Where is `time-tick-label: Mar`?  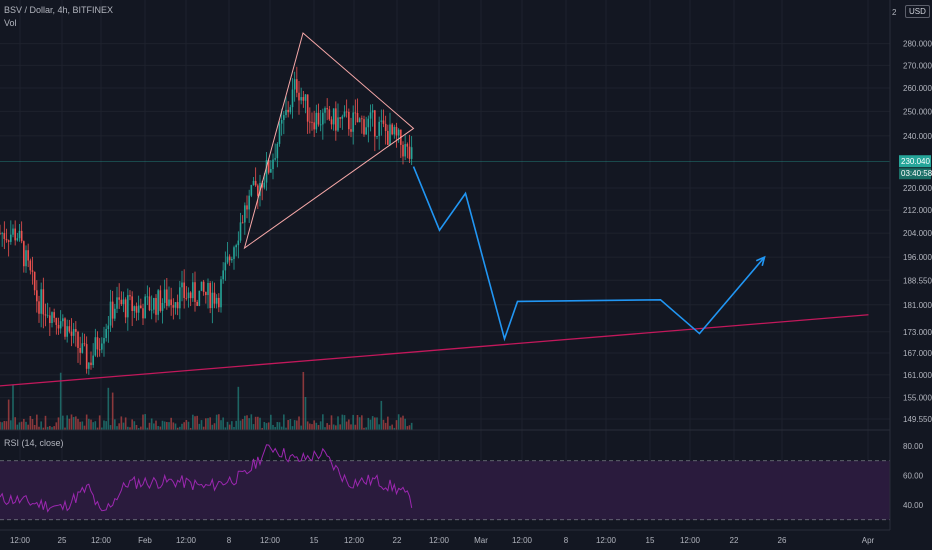
time-tick-label: Mar is located at coordinates (481, 540).